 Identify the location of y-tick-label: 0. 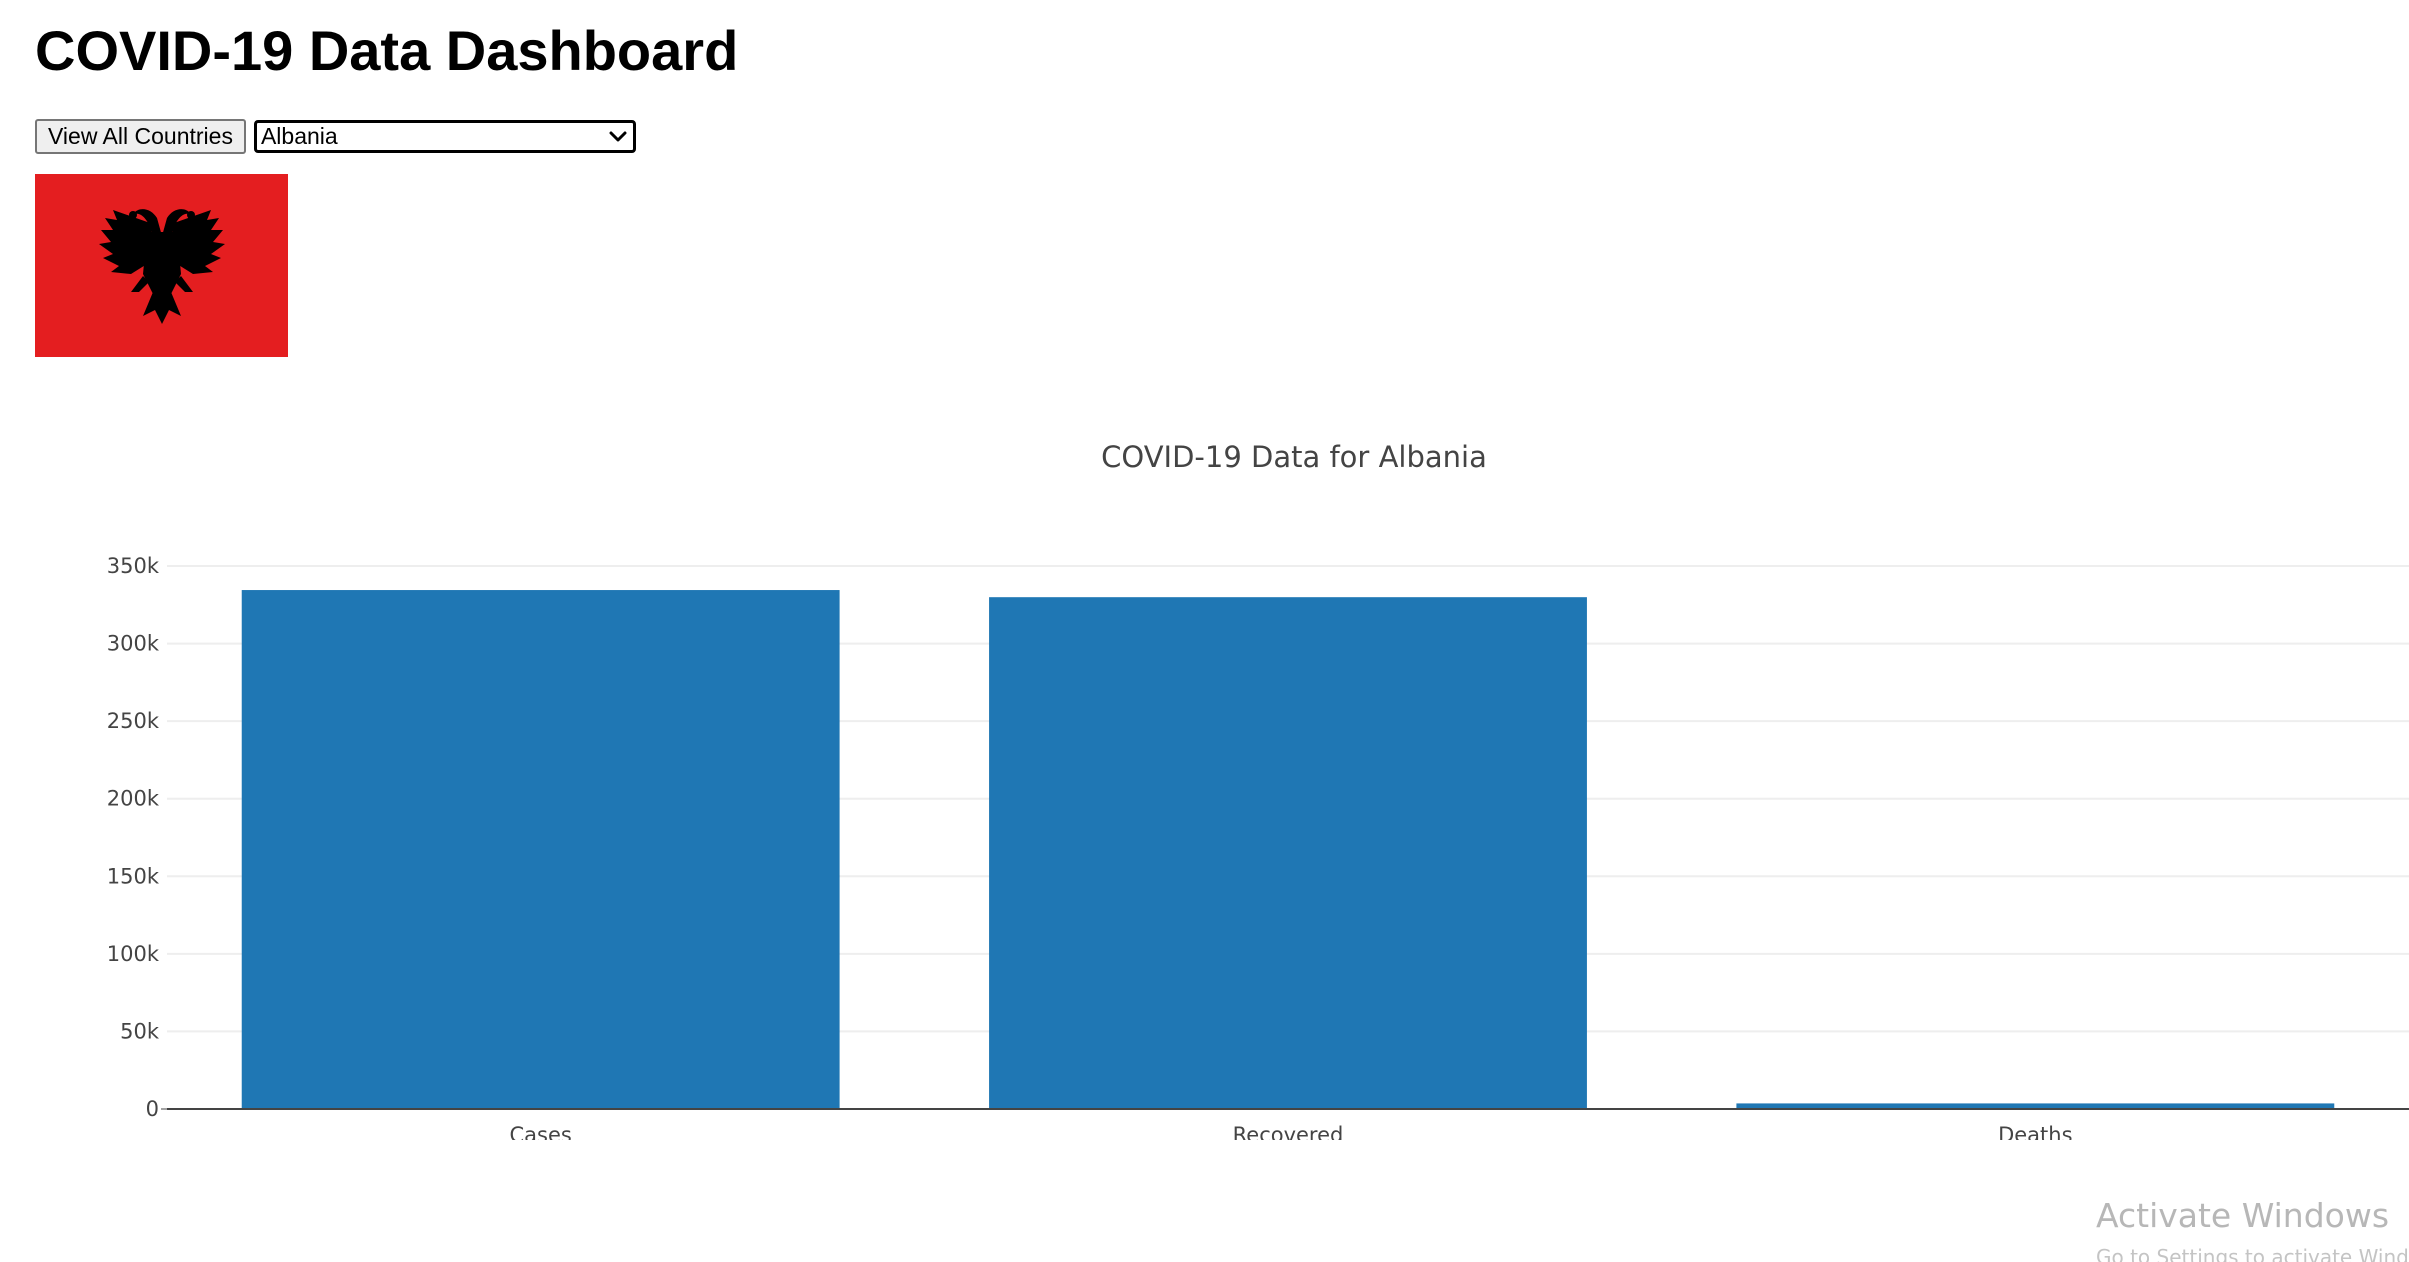
(152, 1109).